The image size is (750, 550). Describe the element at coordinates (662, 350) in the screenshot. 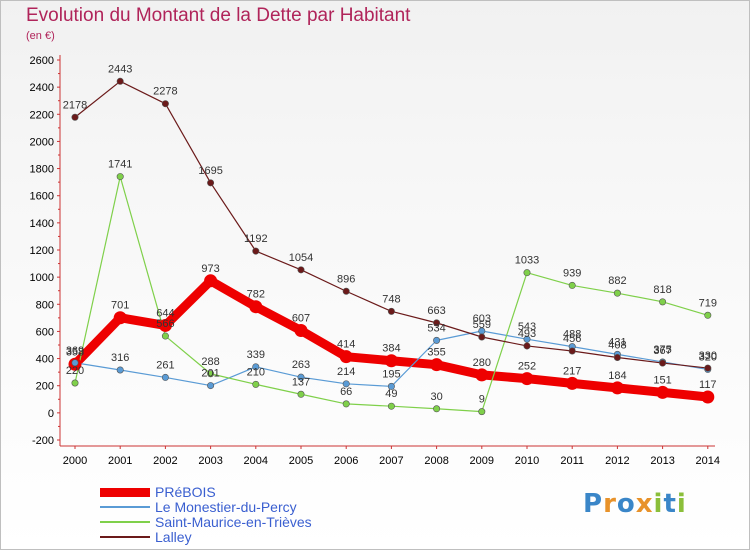

I see `data-label: 375` at that location.